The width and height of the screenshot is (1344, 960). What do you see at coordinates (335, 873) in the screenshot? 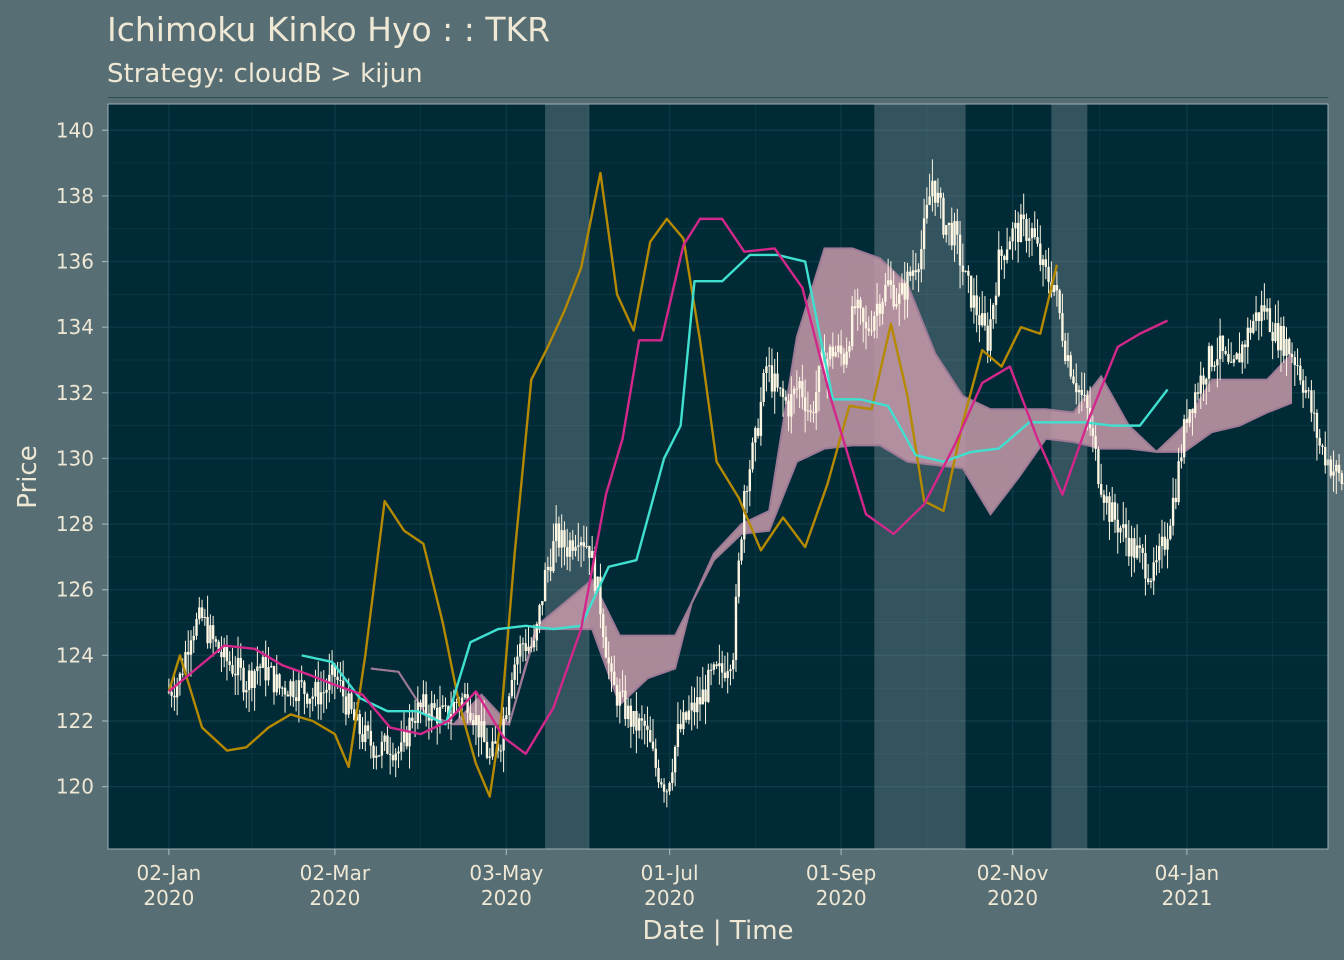
I see `x-tick-label: 02-Mar` at bounding box center [335, 873].